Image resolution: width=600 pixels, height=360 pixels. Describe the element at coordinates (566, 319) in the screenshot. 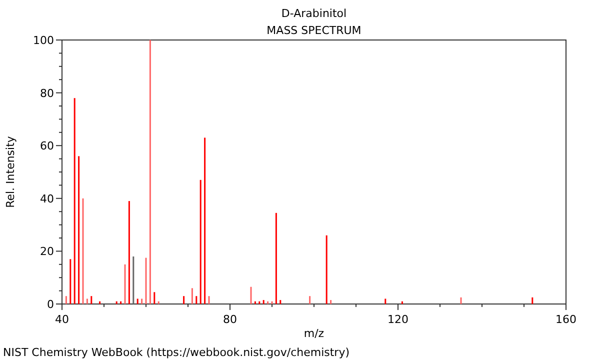

I see `x-tick-label: 160` at that location.